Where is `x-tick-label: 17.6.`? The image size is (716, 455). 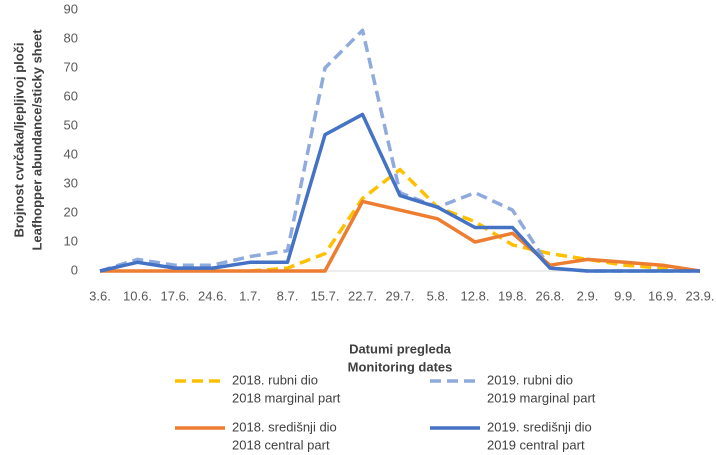
x-tick-label: 17.6. is located at coordinates (175, 295).